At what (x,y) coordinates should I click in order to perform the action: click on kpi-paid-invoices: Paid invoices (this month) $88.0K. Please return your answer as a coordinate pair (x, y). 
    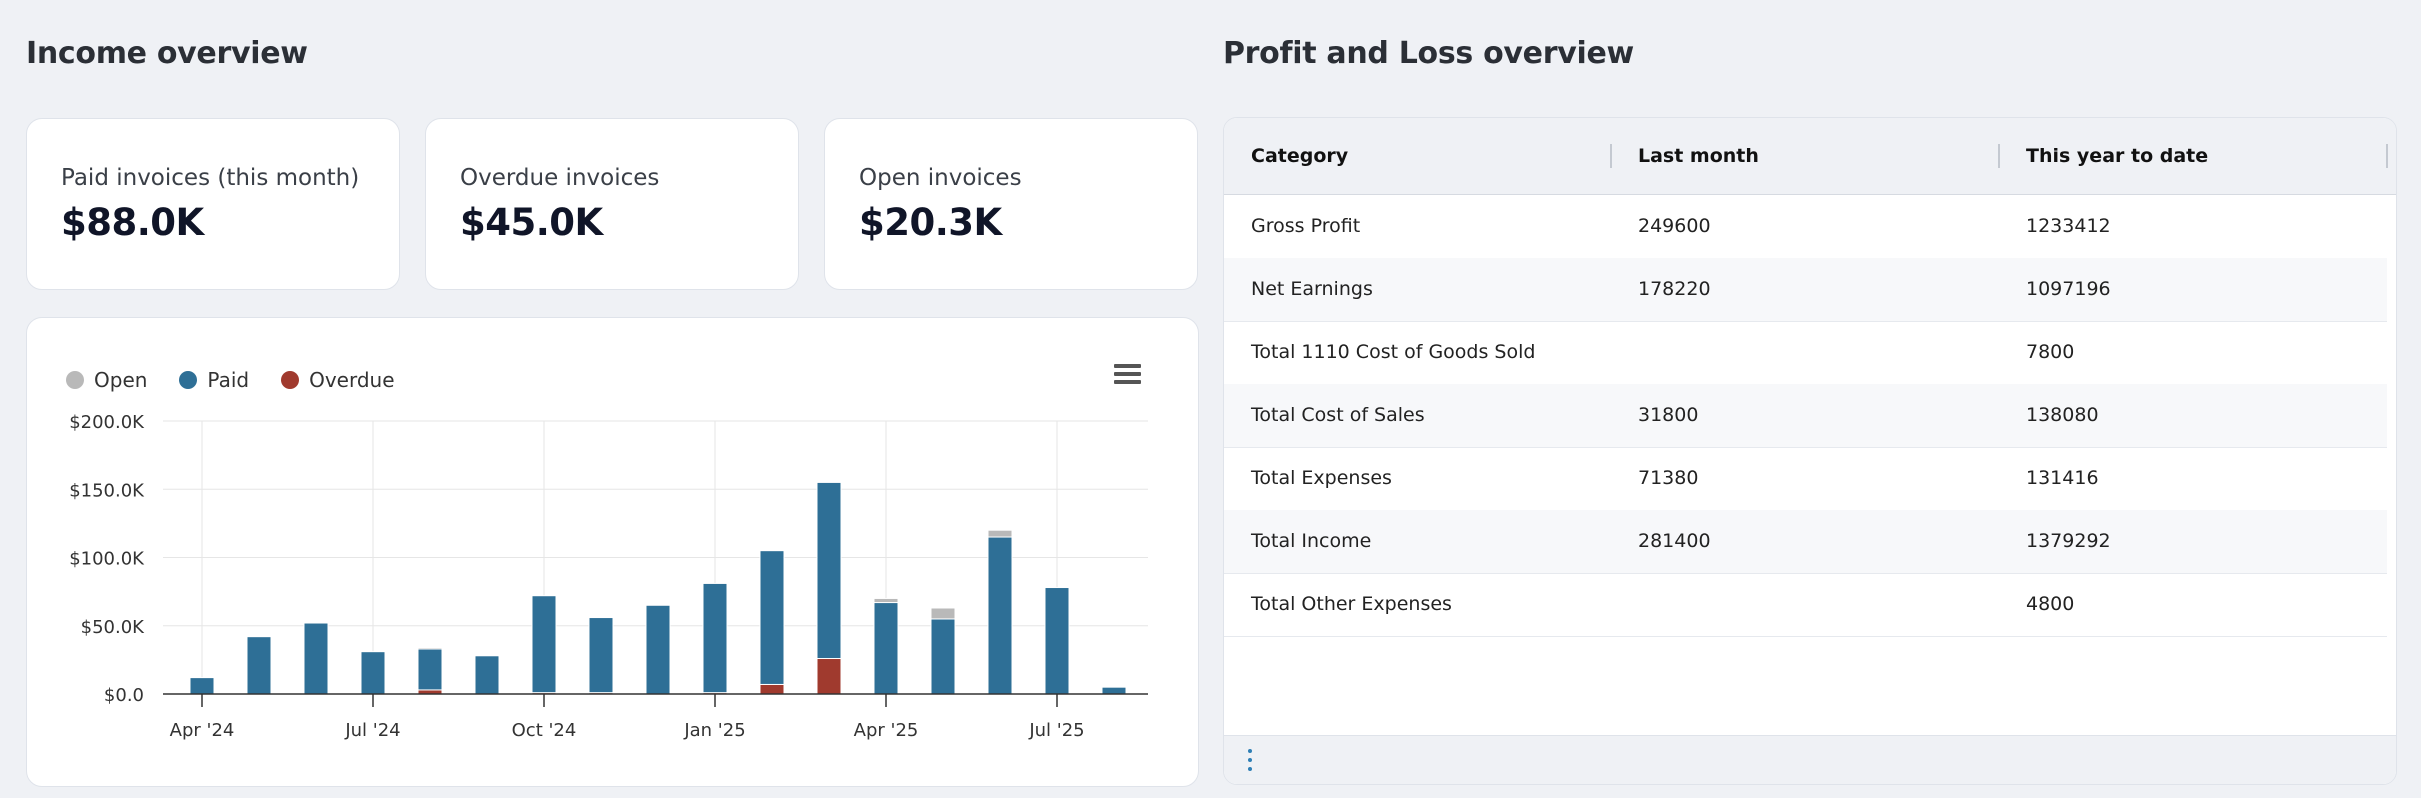
    Looking at the image, I should click on (213, 204).